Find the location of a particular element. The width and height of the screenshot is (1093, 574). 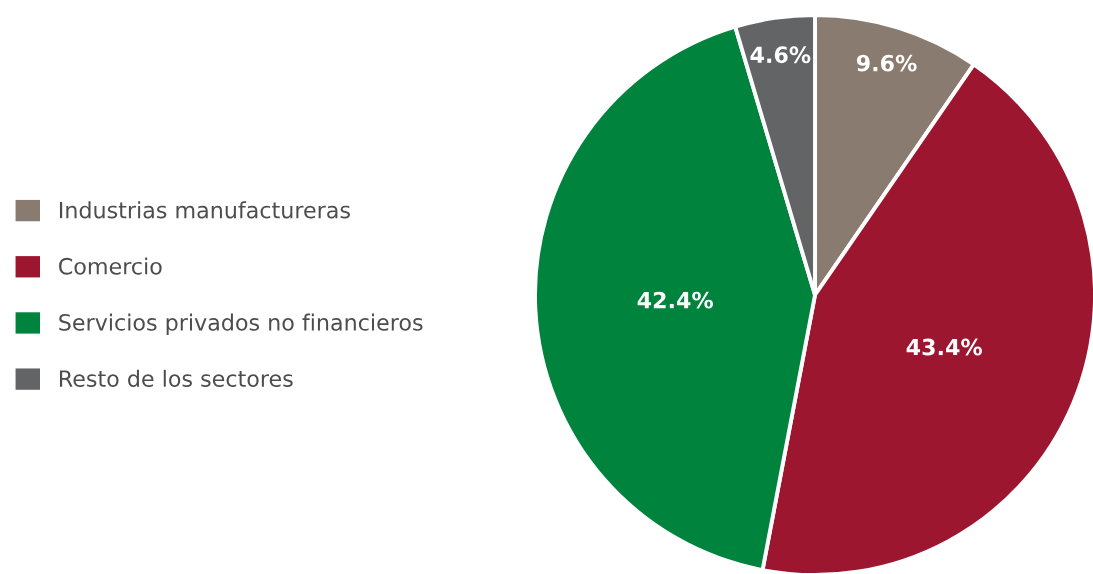

legend-label: Comercio is located at coordinates (110, 266).